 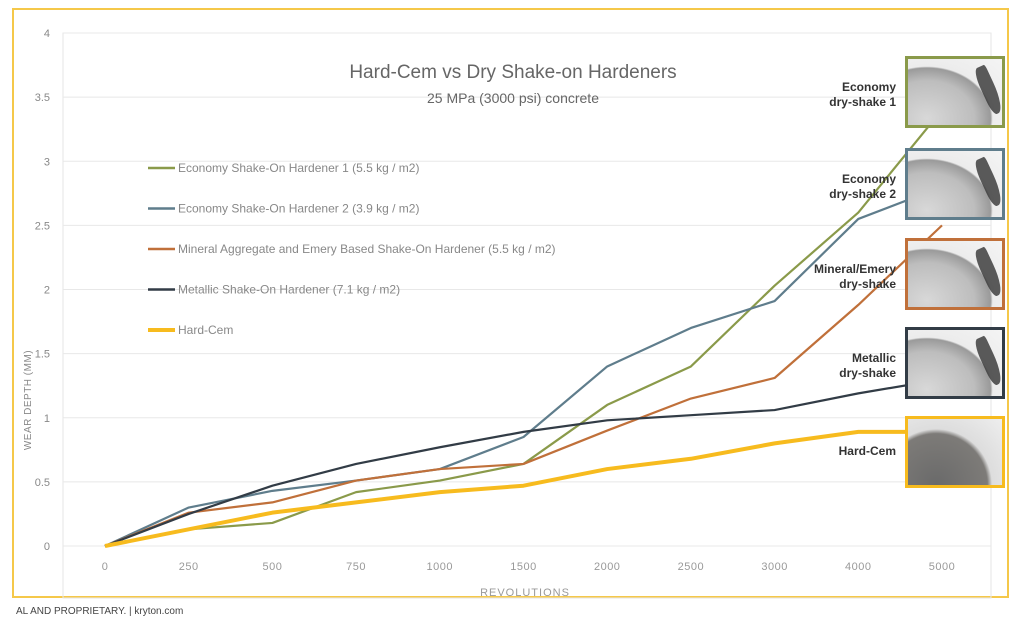 I want to click on x-tick-label: 500, so click(x=272, y=567).